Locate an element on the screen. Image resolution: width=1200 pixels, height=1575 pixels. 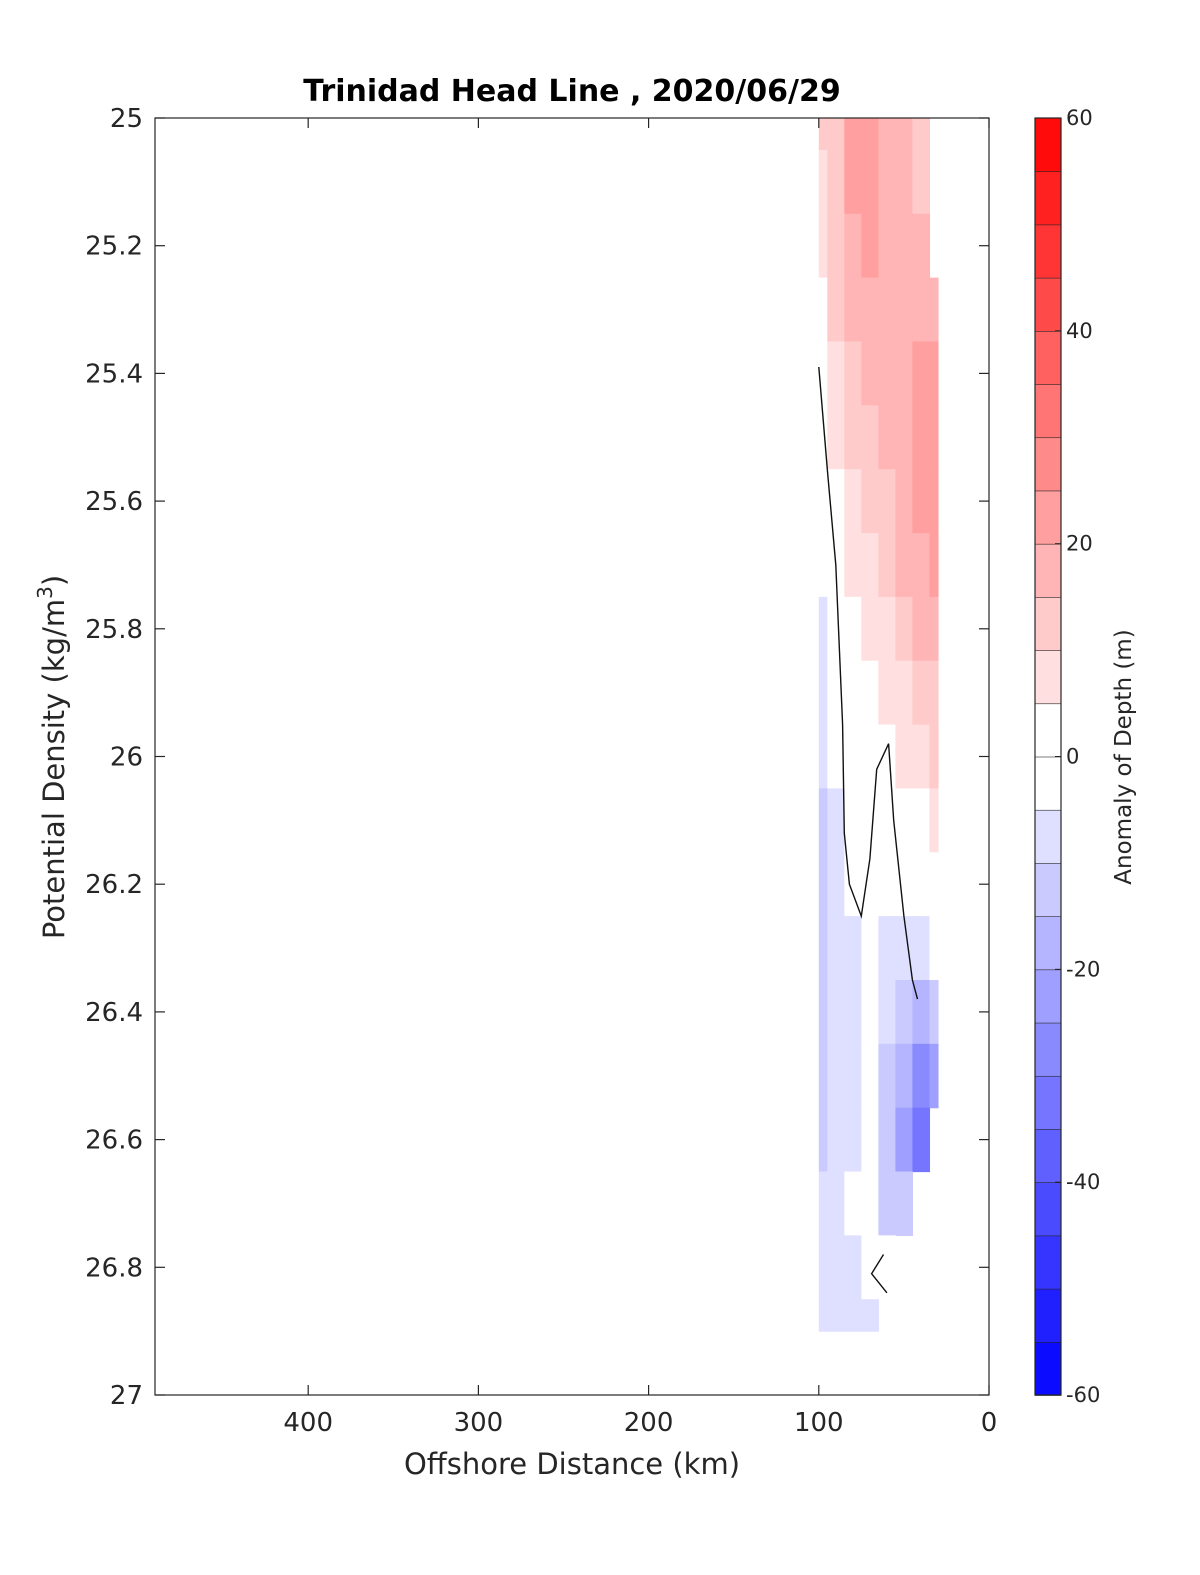
colorbar-tick-label: 40 is located at coordinates (1079, 331).